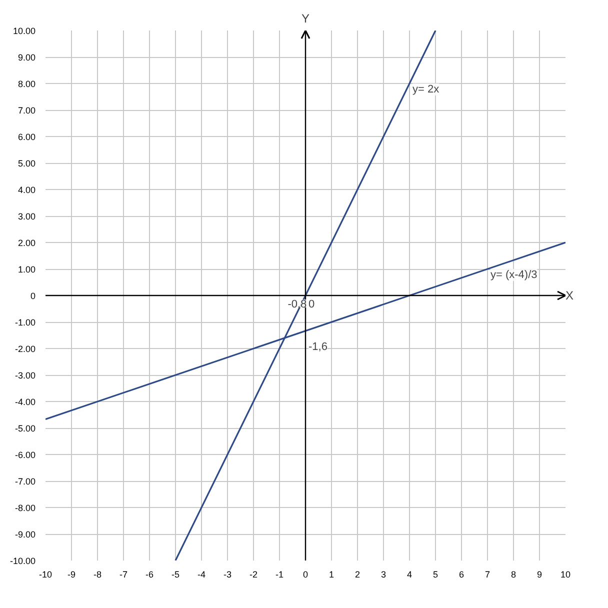 Image resolution: width=608 pixels, height=608 pixels. I want to click on y-tick-label: 1.00, so click(27, 269).